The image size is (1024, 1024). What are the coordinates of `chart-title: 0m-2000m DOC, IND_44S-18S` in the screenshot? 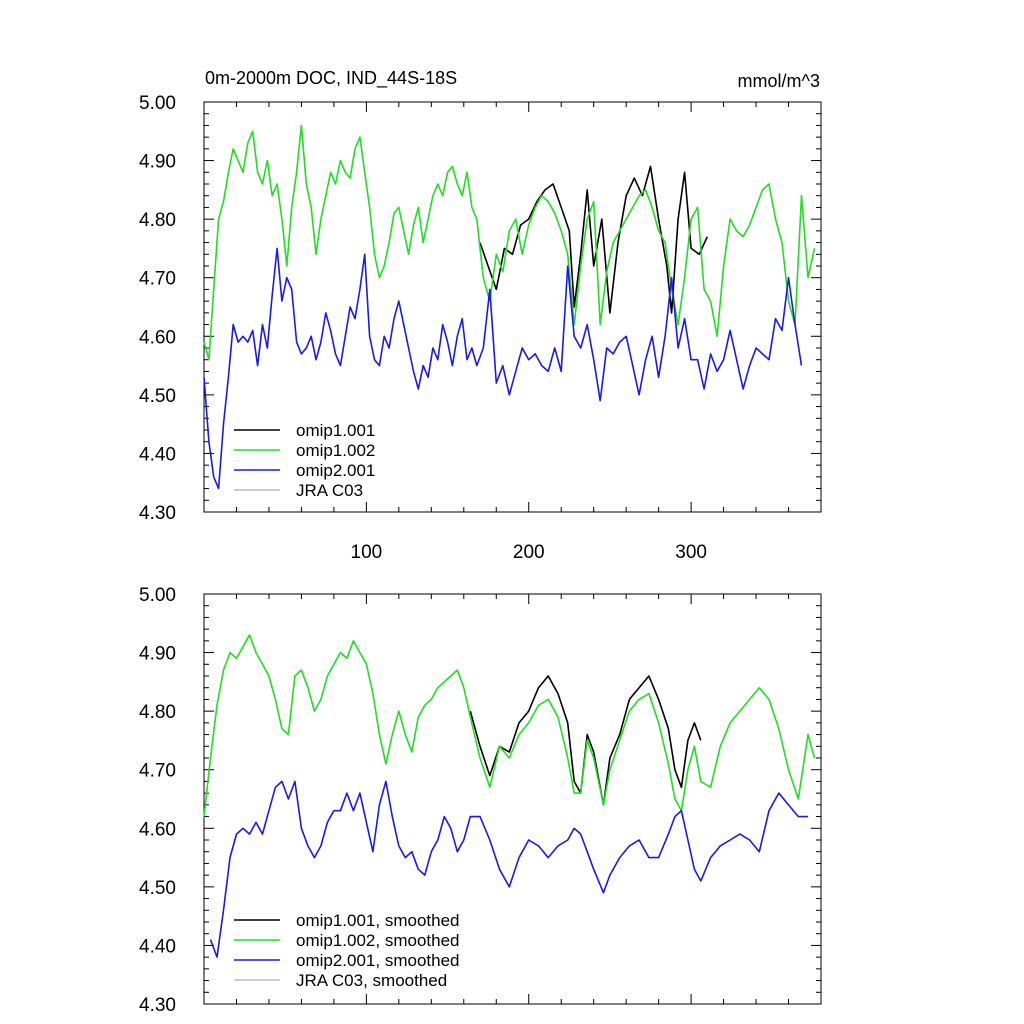 It's located at (331, 78).